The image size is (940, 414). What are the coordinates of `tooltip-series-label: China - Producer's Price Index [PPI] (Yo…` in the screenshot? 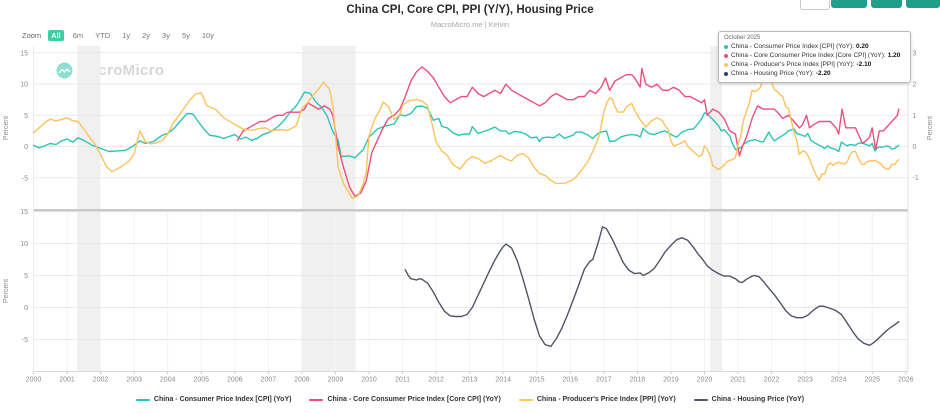 It's located at (793, 64).